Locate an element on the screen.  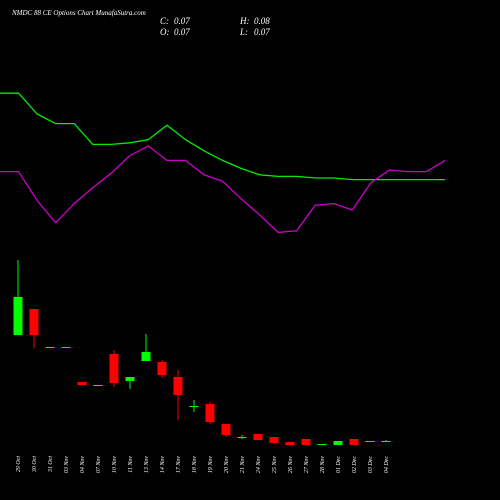
x-tick-label: 10 Nov is located at coordinates (115, 465).